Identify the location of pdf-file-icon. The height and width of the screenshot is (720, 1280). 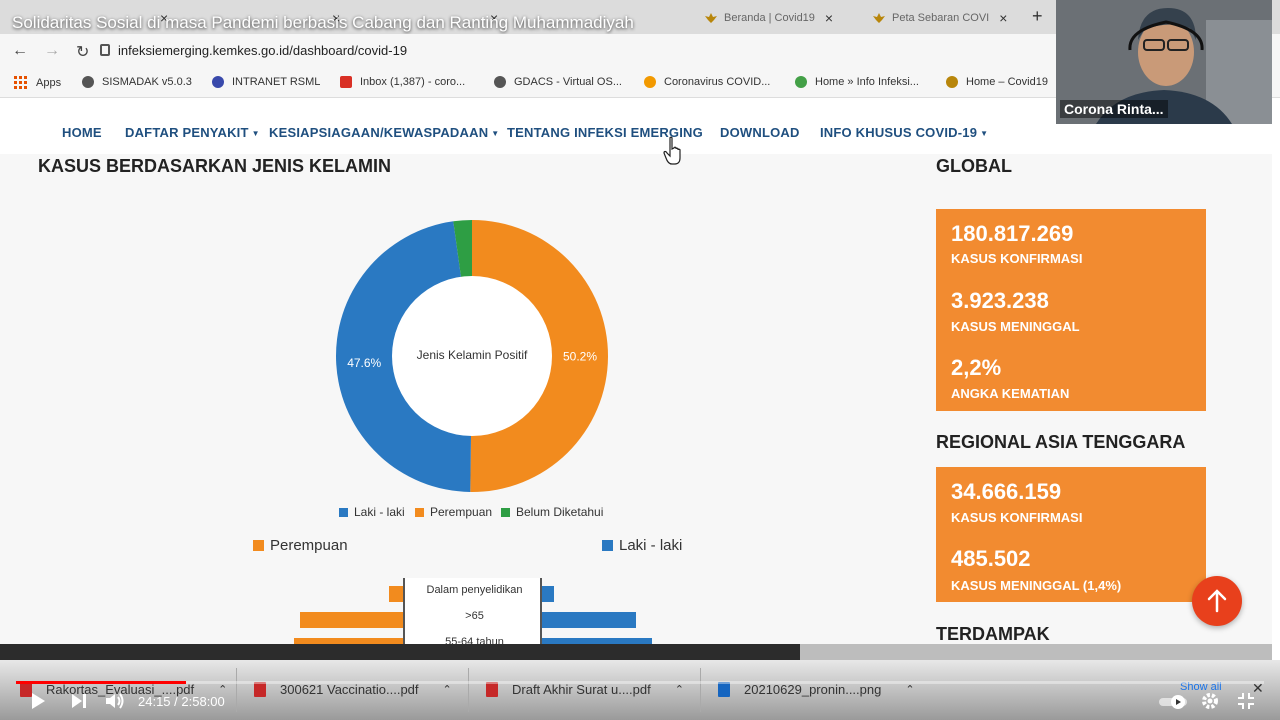
(492, 689).